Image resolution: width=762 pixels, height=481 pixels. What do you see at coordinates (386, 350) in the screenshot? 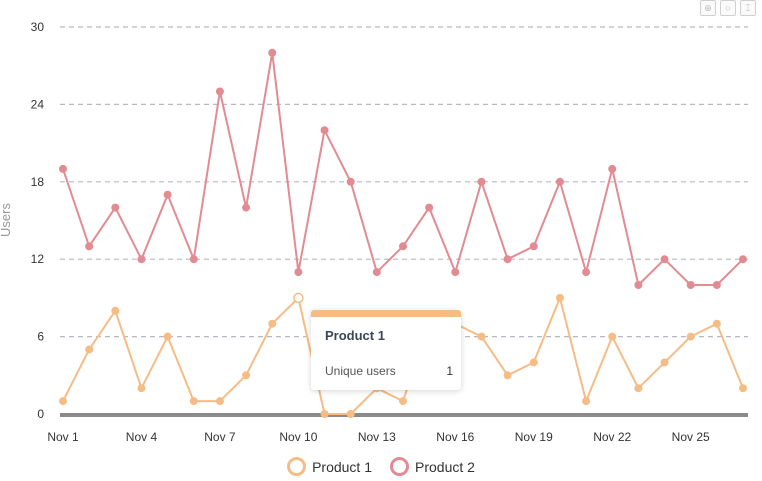
I see `tooltip: Product 1 Unique users 1` at bounding box center [386, 350].